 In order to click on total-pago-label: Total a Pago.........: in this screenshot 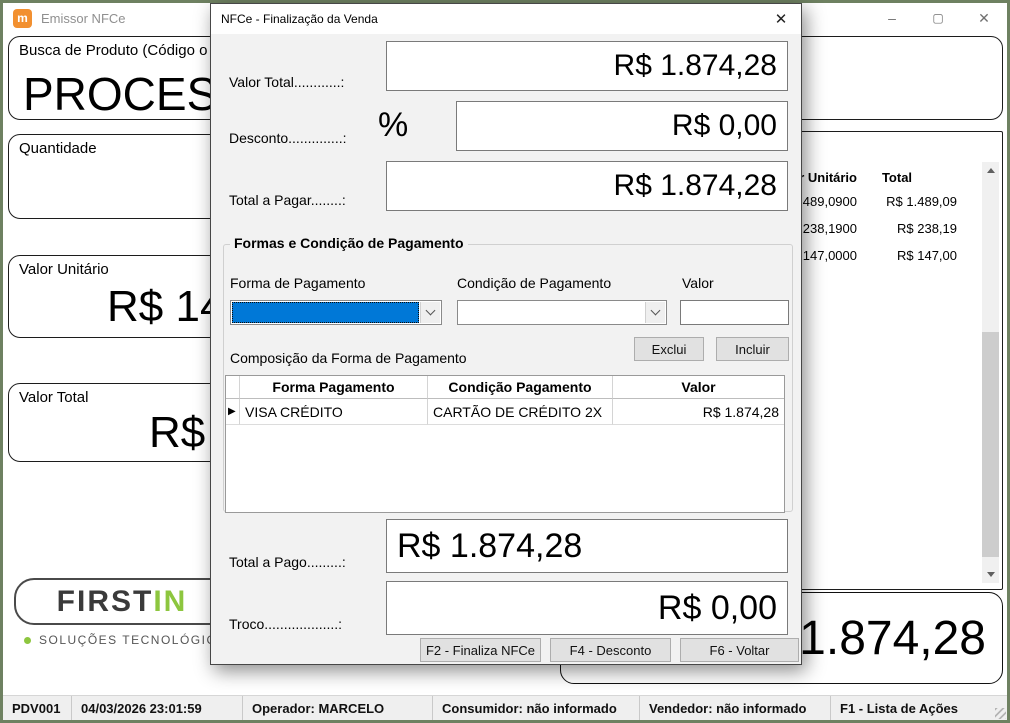, I will do `click(287, 562)`.